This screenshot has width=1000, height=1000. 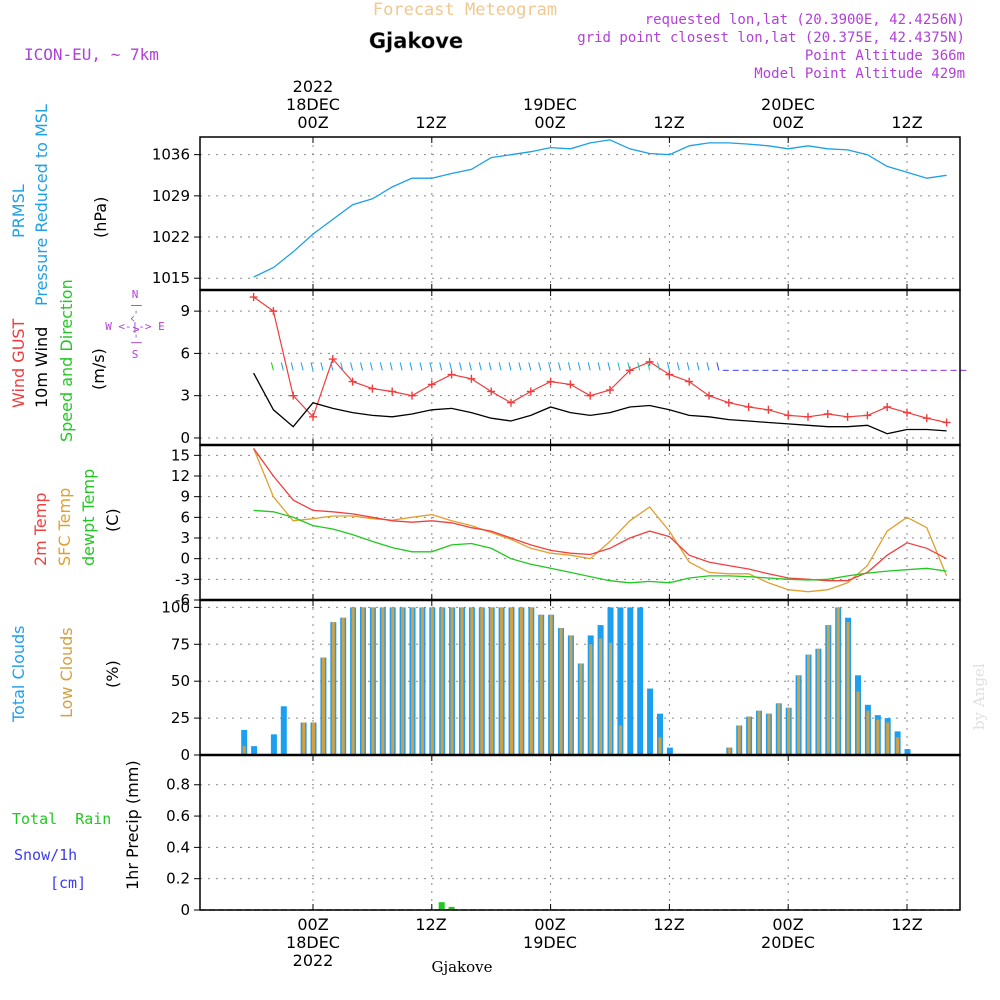 What do you see at coordinates (100, 217) in the screenshot?
I see `pressure-unit-label: (hPa)` at bounding box center [100, 217].